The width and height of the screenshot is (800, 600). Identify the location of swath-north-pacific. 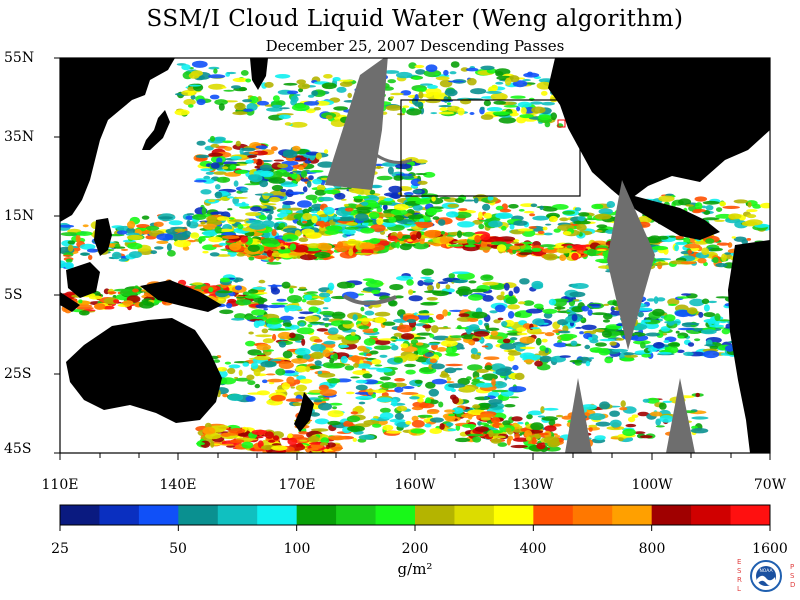
(356, 124).